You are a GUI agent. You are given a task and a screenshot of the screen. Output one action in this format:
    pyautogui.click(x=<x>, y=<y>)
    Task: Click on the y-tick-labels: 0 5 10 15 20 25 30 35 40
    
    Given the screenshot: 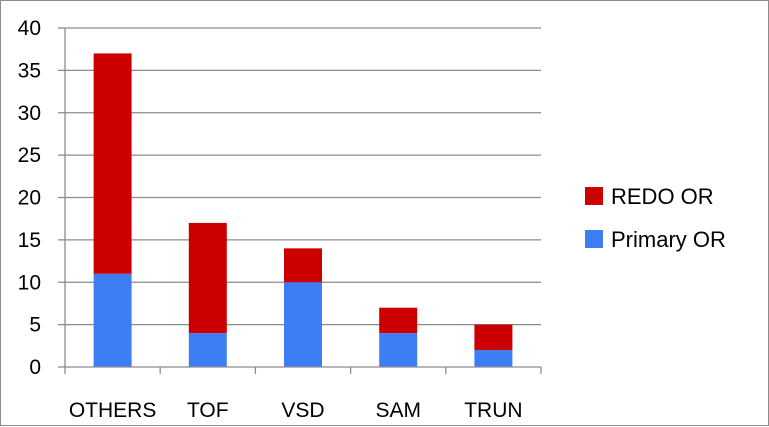 What is the action you would take?
    pyautogui.click(x=29, y=198)
    